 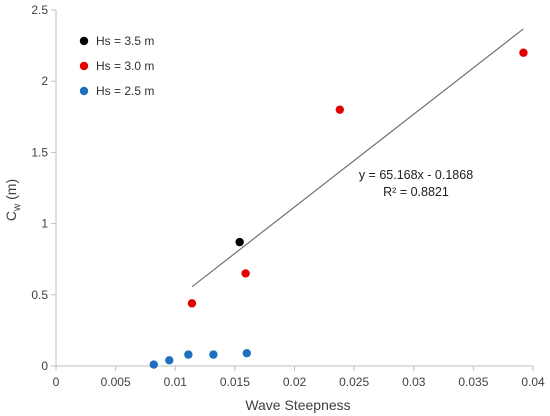 What do you see at coordinates (235, 382) in the screenshot?
I see `x-tick-label: 0.015` at bounding box center [235, 382].